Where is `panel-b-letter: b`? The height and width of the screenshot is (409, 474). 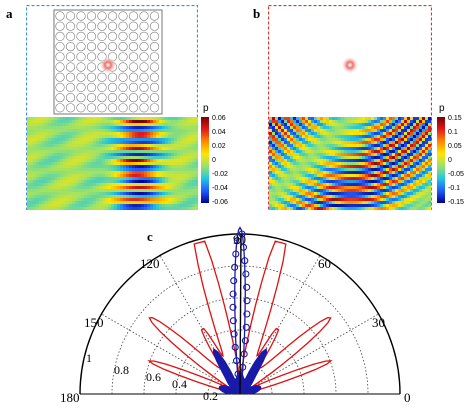
panel-b-letter: b is located at coordinates (257, 13).